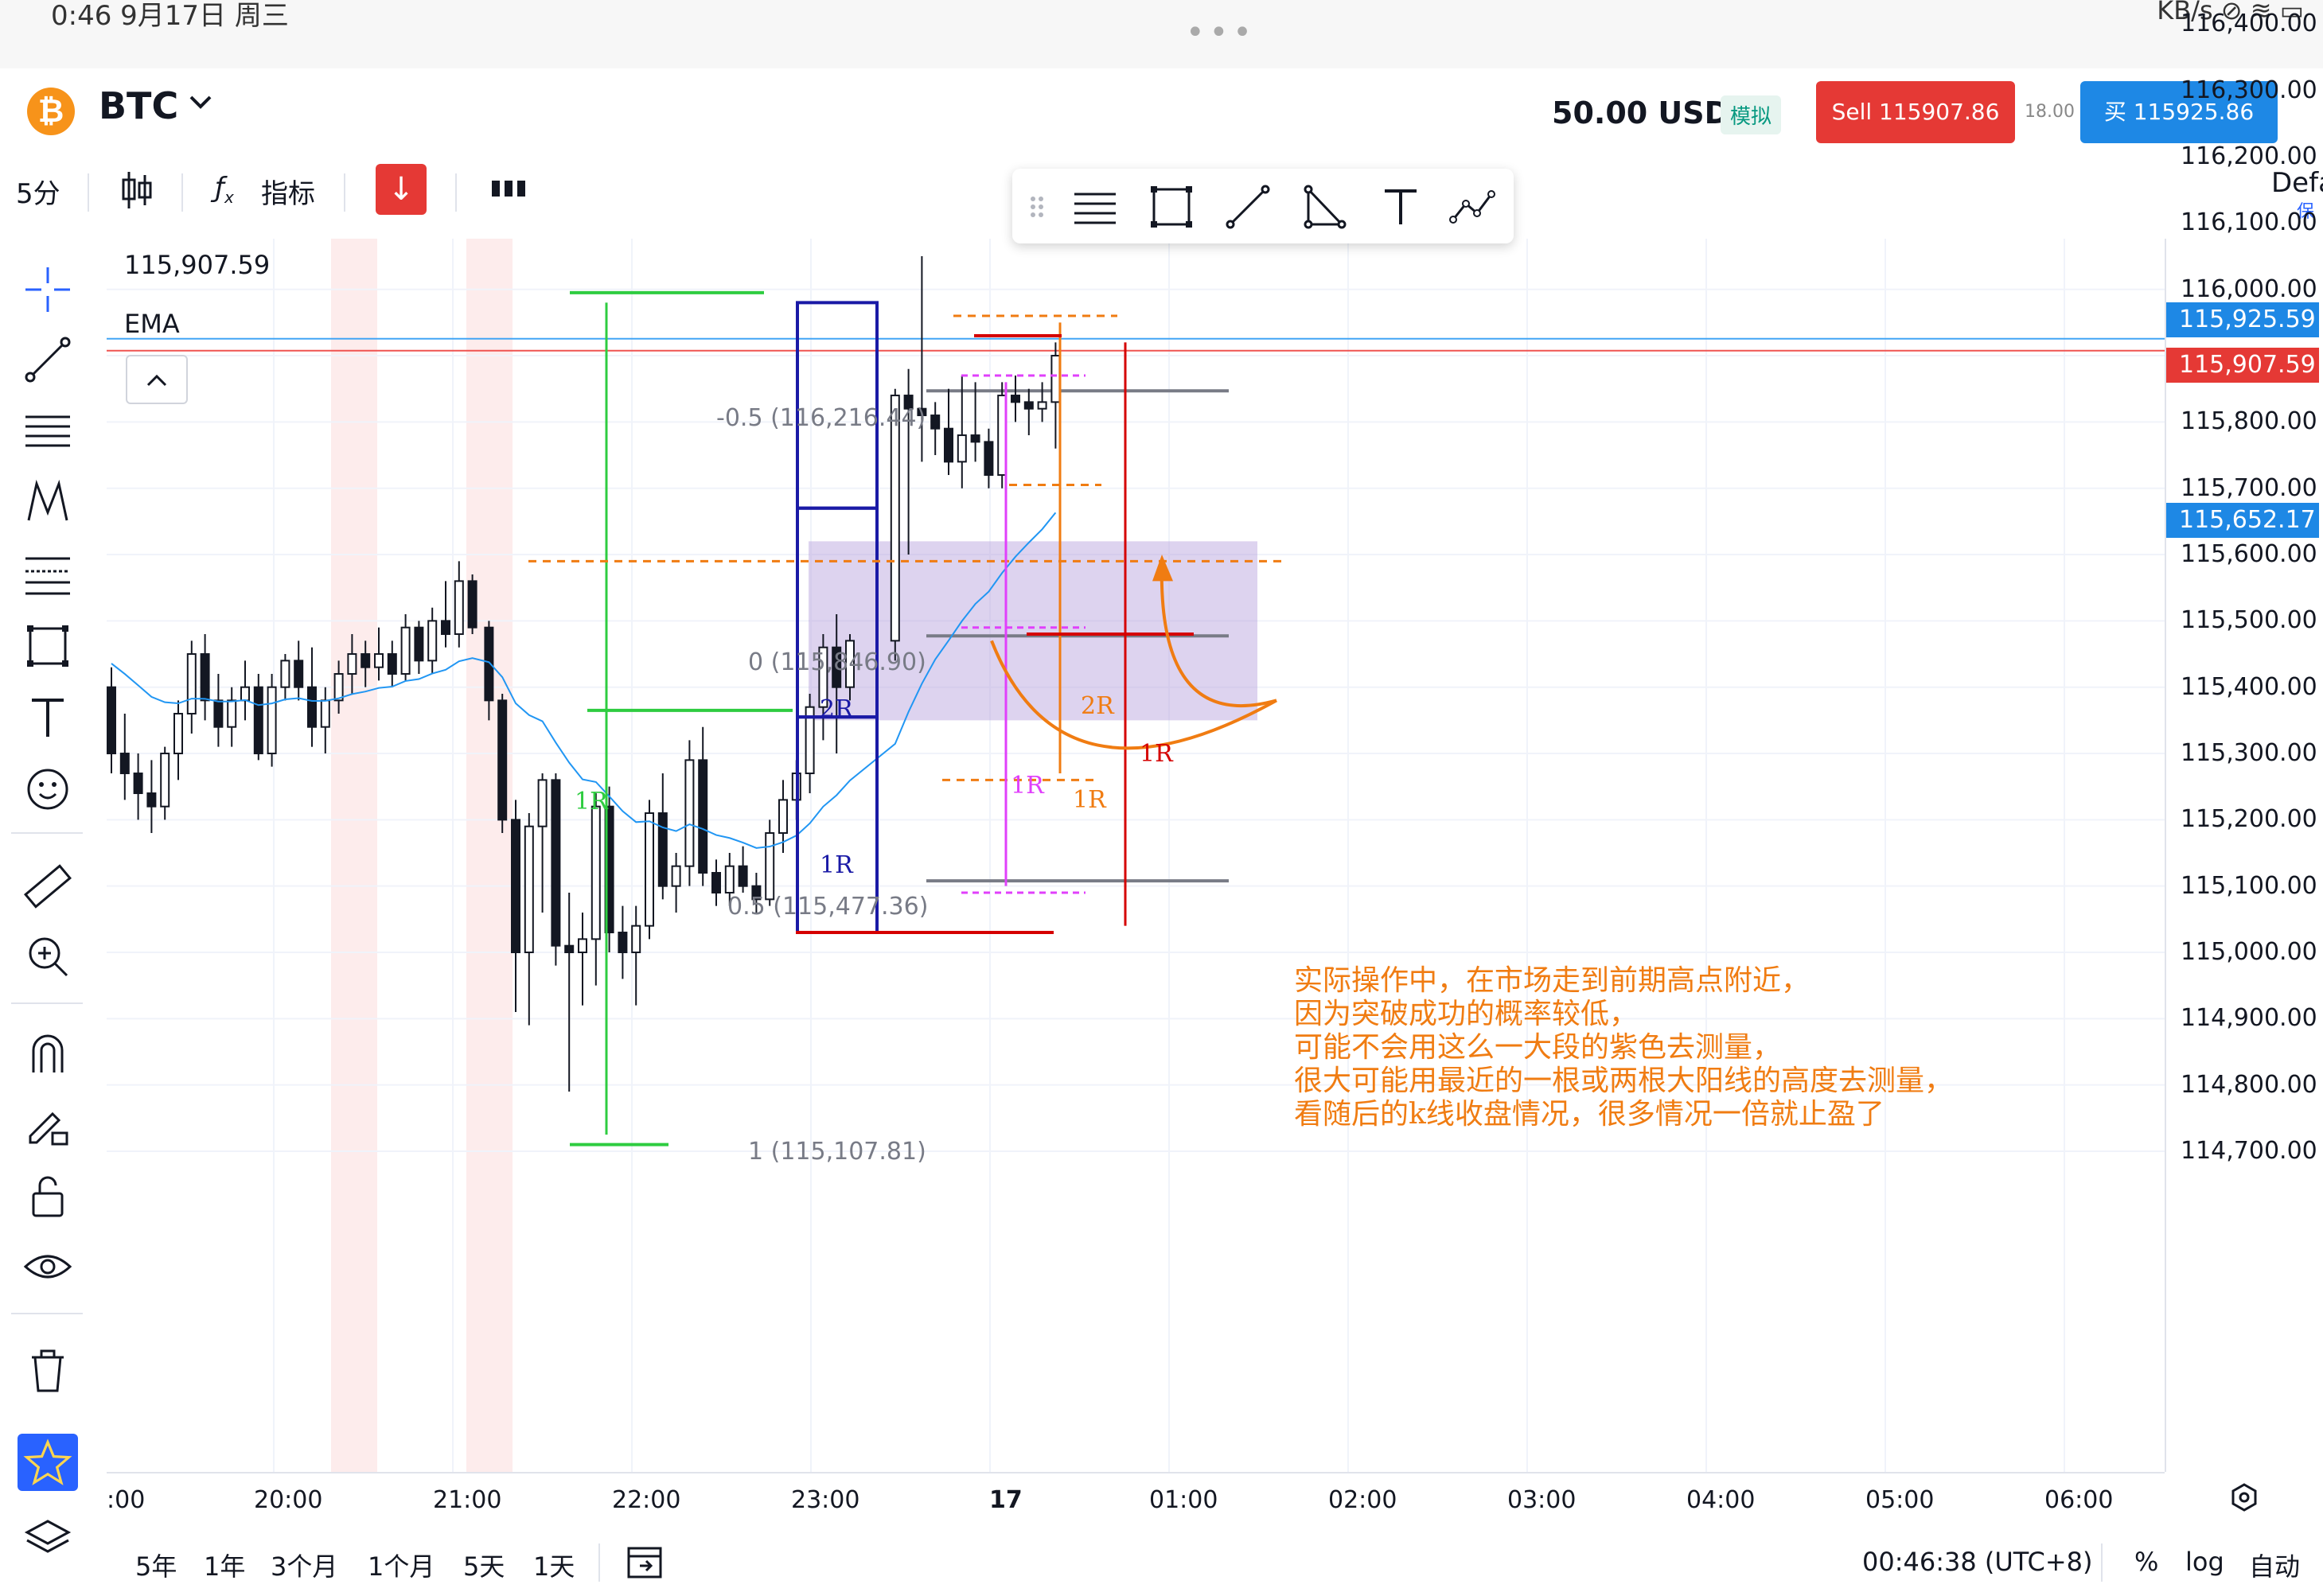  What do you see at coordinates (48, 1197) in the screenshot?
I see `unlock-icon` at bounding box center [48, 1197].